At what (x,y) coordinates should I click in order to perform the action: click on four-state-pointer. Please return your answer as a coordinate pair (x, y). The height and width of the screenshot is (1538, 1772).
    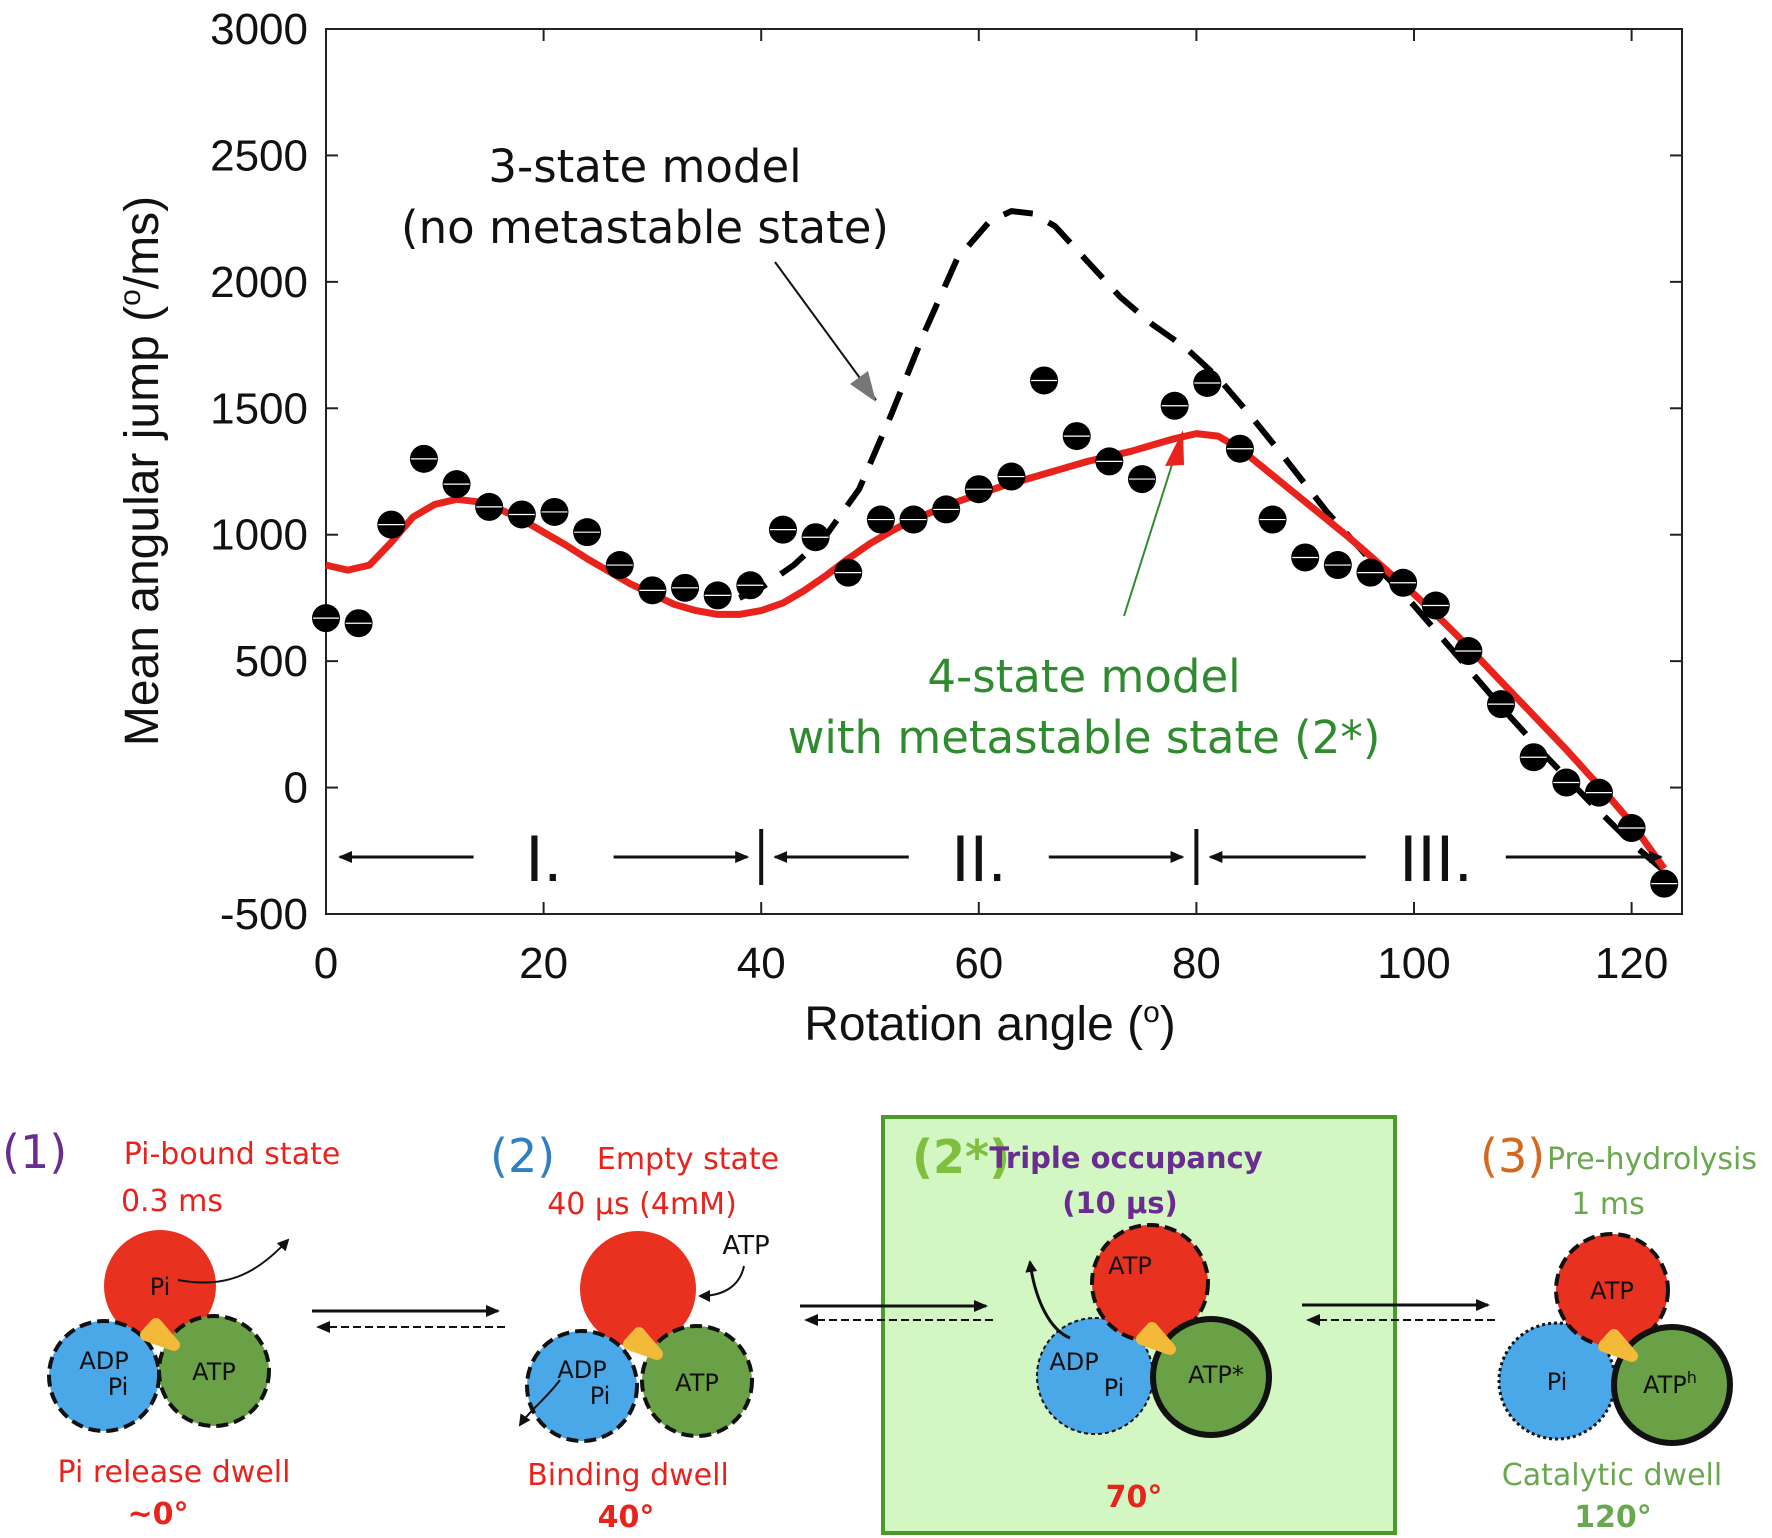
    Looking at the image, I should click on (1150, 534).